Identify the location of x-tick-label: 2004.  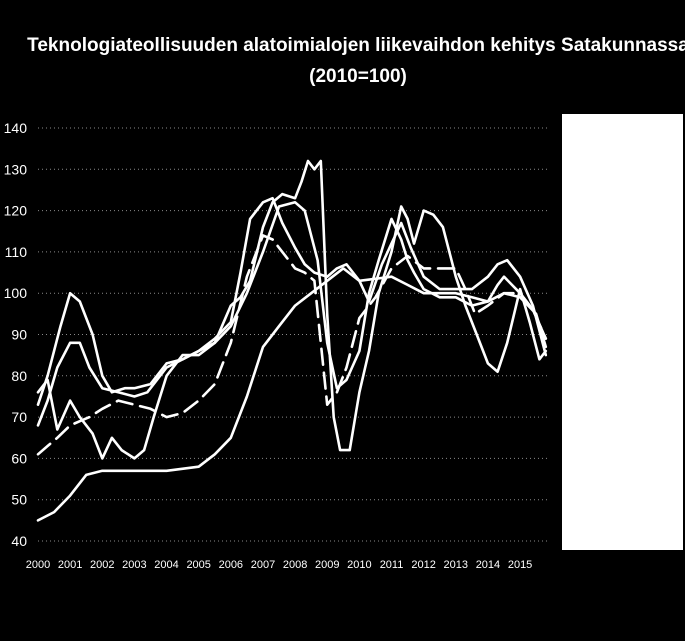
(166, 565).